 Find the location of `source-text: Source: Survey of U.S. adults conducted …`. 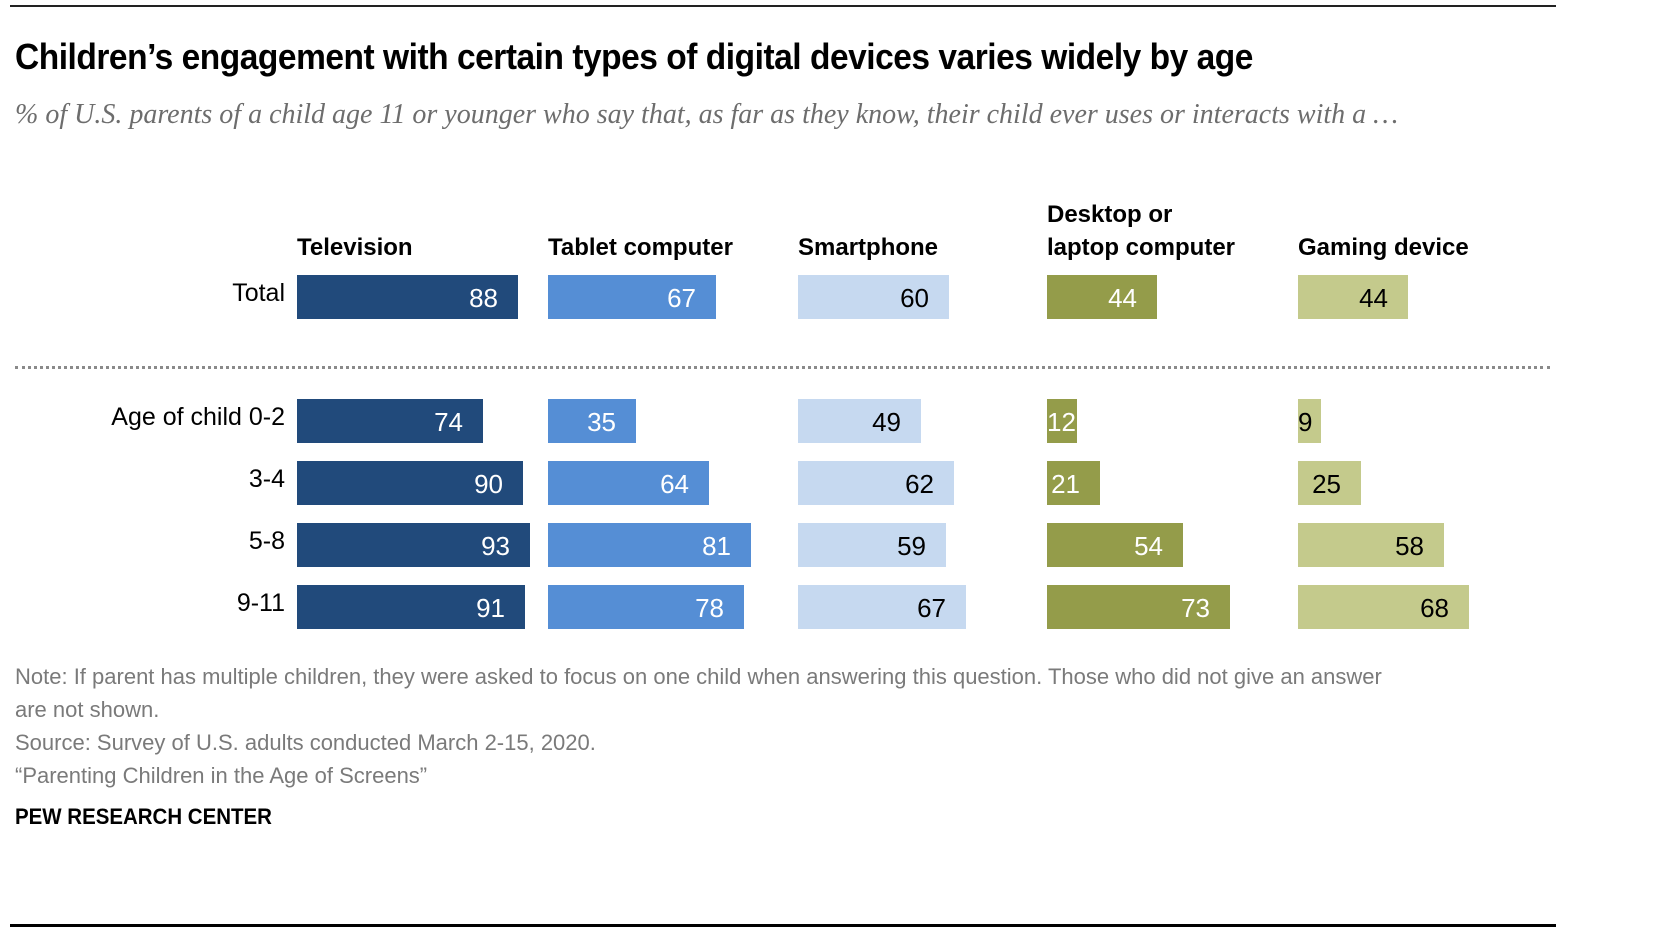

source-text: Source: Survey of U.S. adults conducted … is located at coordinates (305, 742).